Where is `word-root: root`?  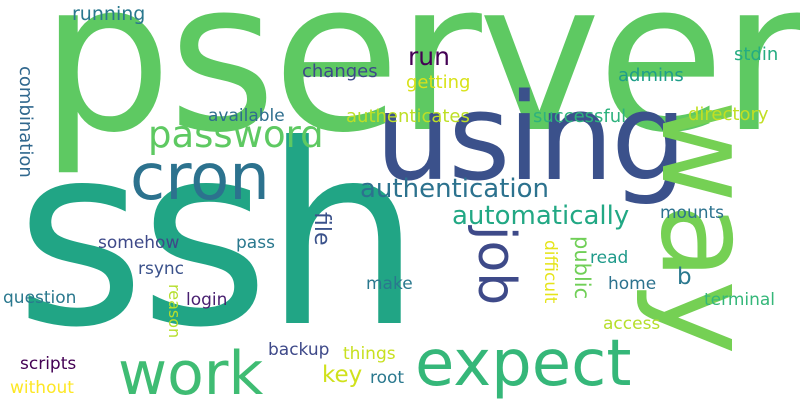
word-root: root is located at coordinates (387, 378).